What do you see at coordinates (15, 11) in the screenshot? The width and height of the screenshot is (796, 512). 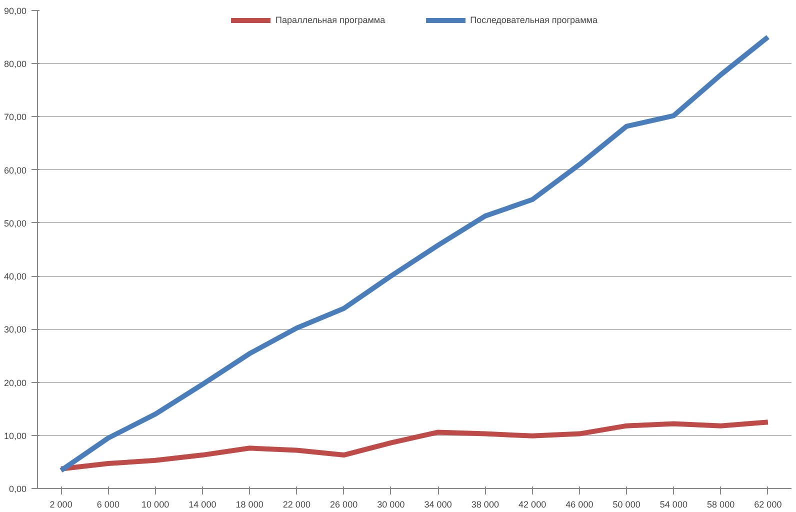 I see `y-tick-label: 90,00` at bounding box center [15, 11].